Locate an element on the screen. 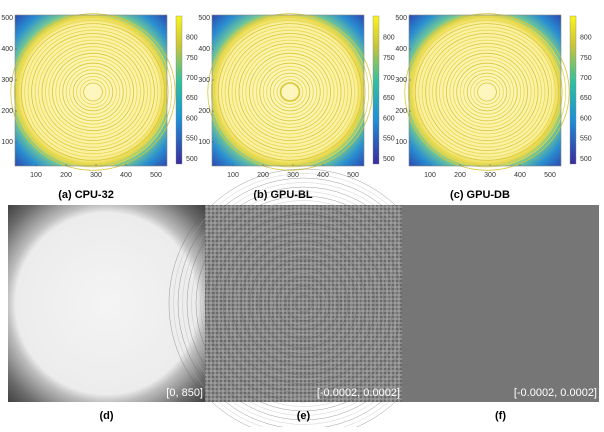 This screenshot has width=604, height=432. ring-artifact is located at coordinates (303, 303).